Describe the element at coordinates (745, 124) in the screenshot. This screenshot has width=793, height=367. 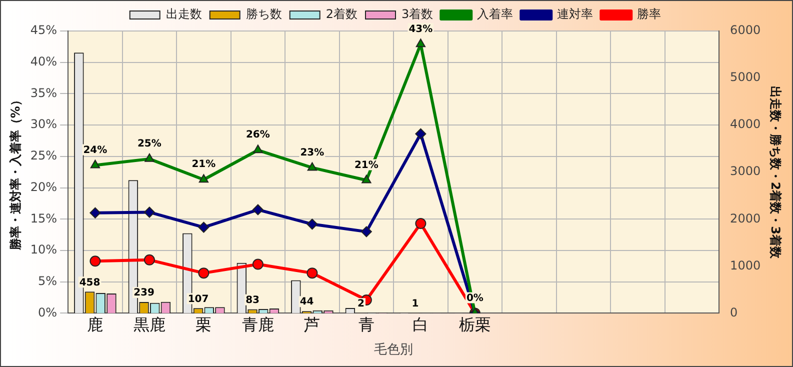
I see `y2-tick-label: 4000` at that location.